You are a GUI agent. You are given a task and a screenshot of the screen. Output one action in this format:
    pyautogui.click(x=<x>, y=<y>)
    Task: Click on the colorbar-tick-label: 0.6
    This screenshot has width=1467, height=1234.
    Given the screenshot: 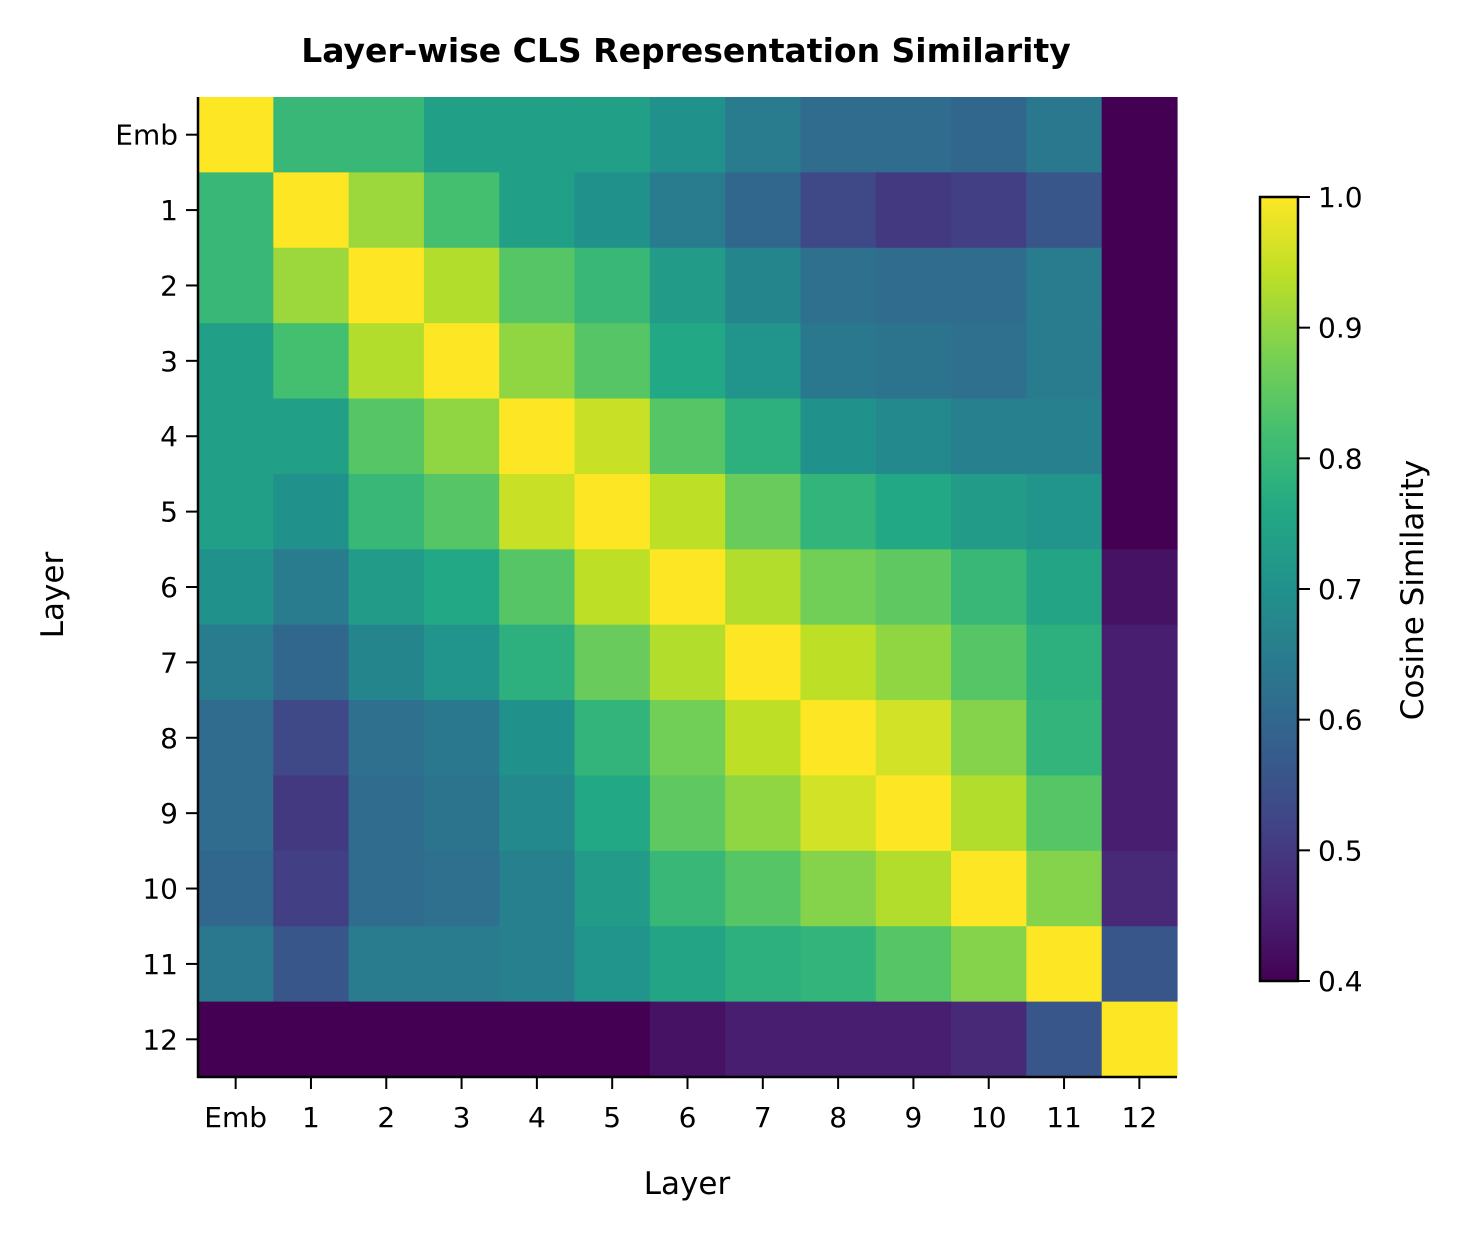 What is the action you would take?
    pyautogui.click(x=1340, y=720)
    